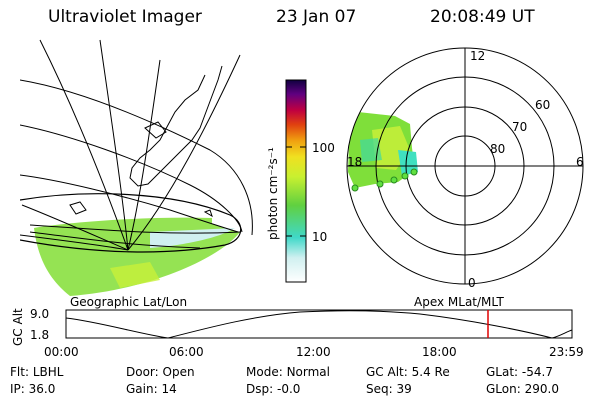 The width and height of the screenshot is (600, 400). Describe the element at coordinates (566, 352) in the screenshot. I see `orbit-xtick-2359: 23:59` at that location.